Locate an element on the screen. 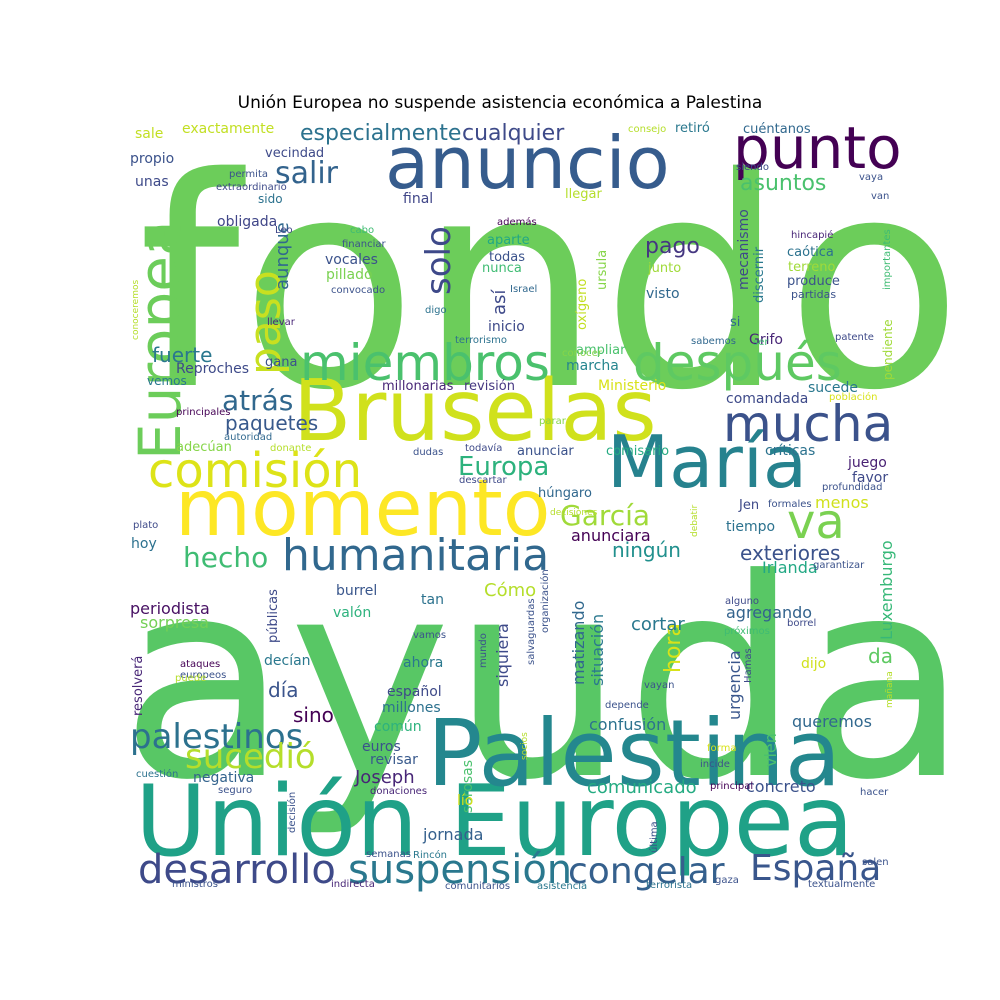  word-149: ser is located at coordinates (761, 342).